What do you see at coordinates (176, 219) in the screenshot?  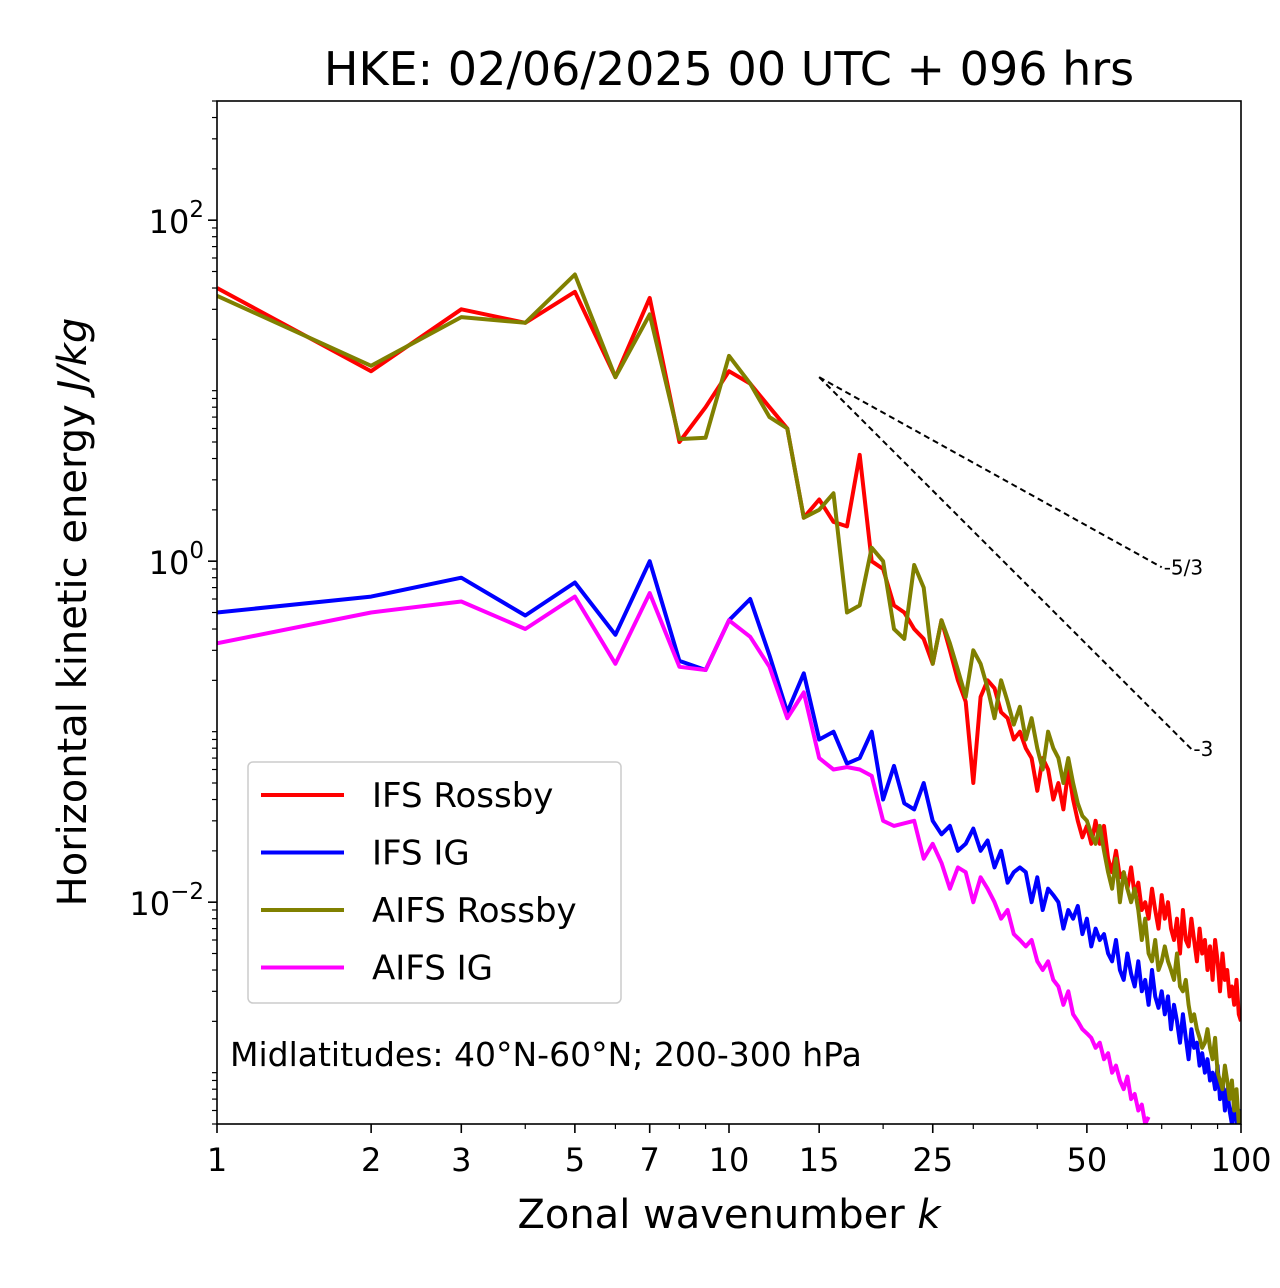 I see `y-tick-label: 10²` at bounding box center [176, 219].